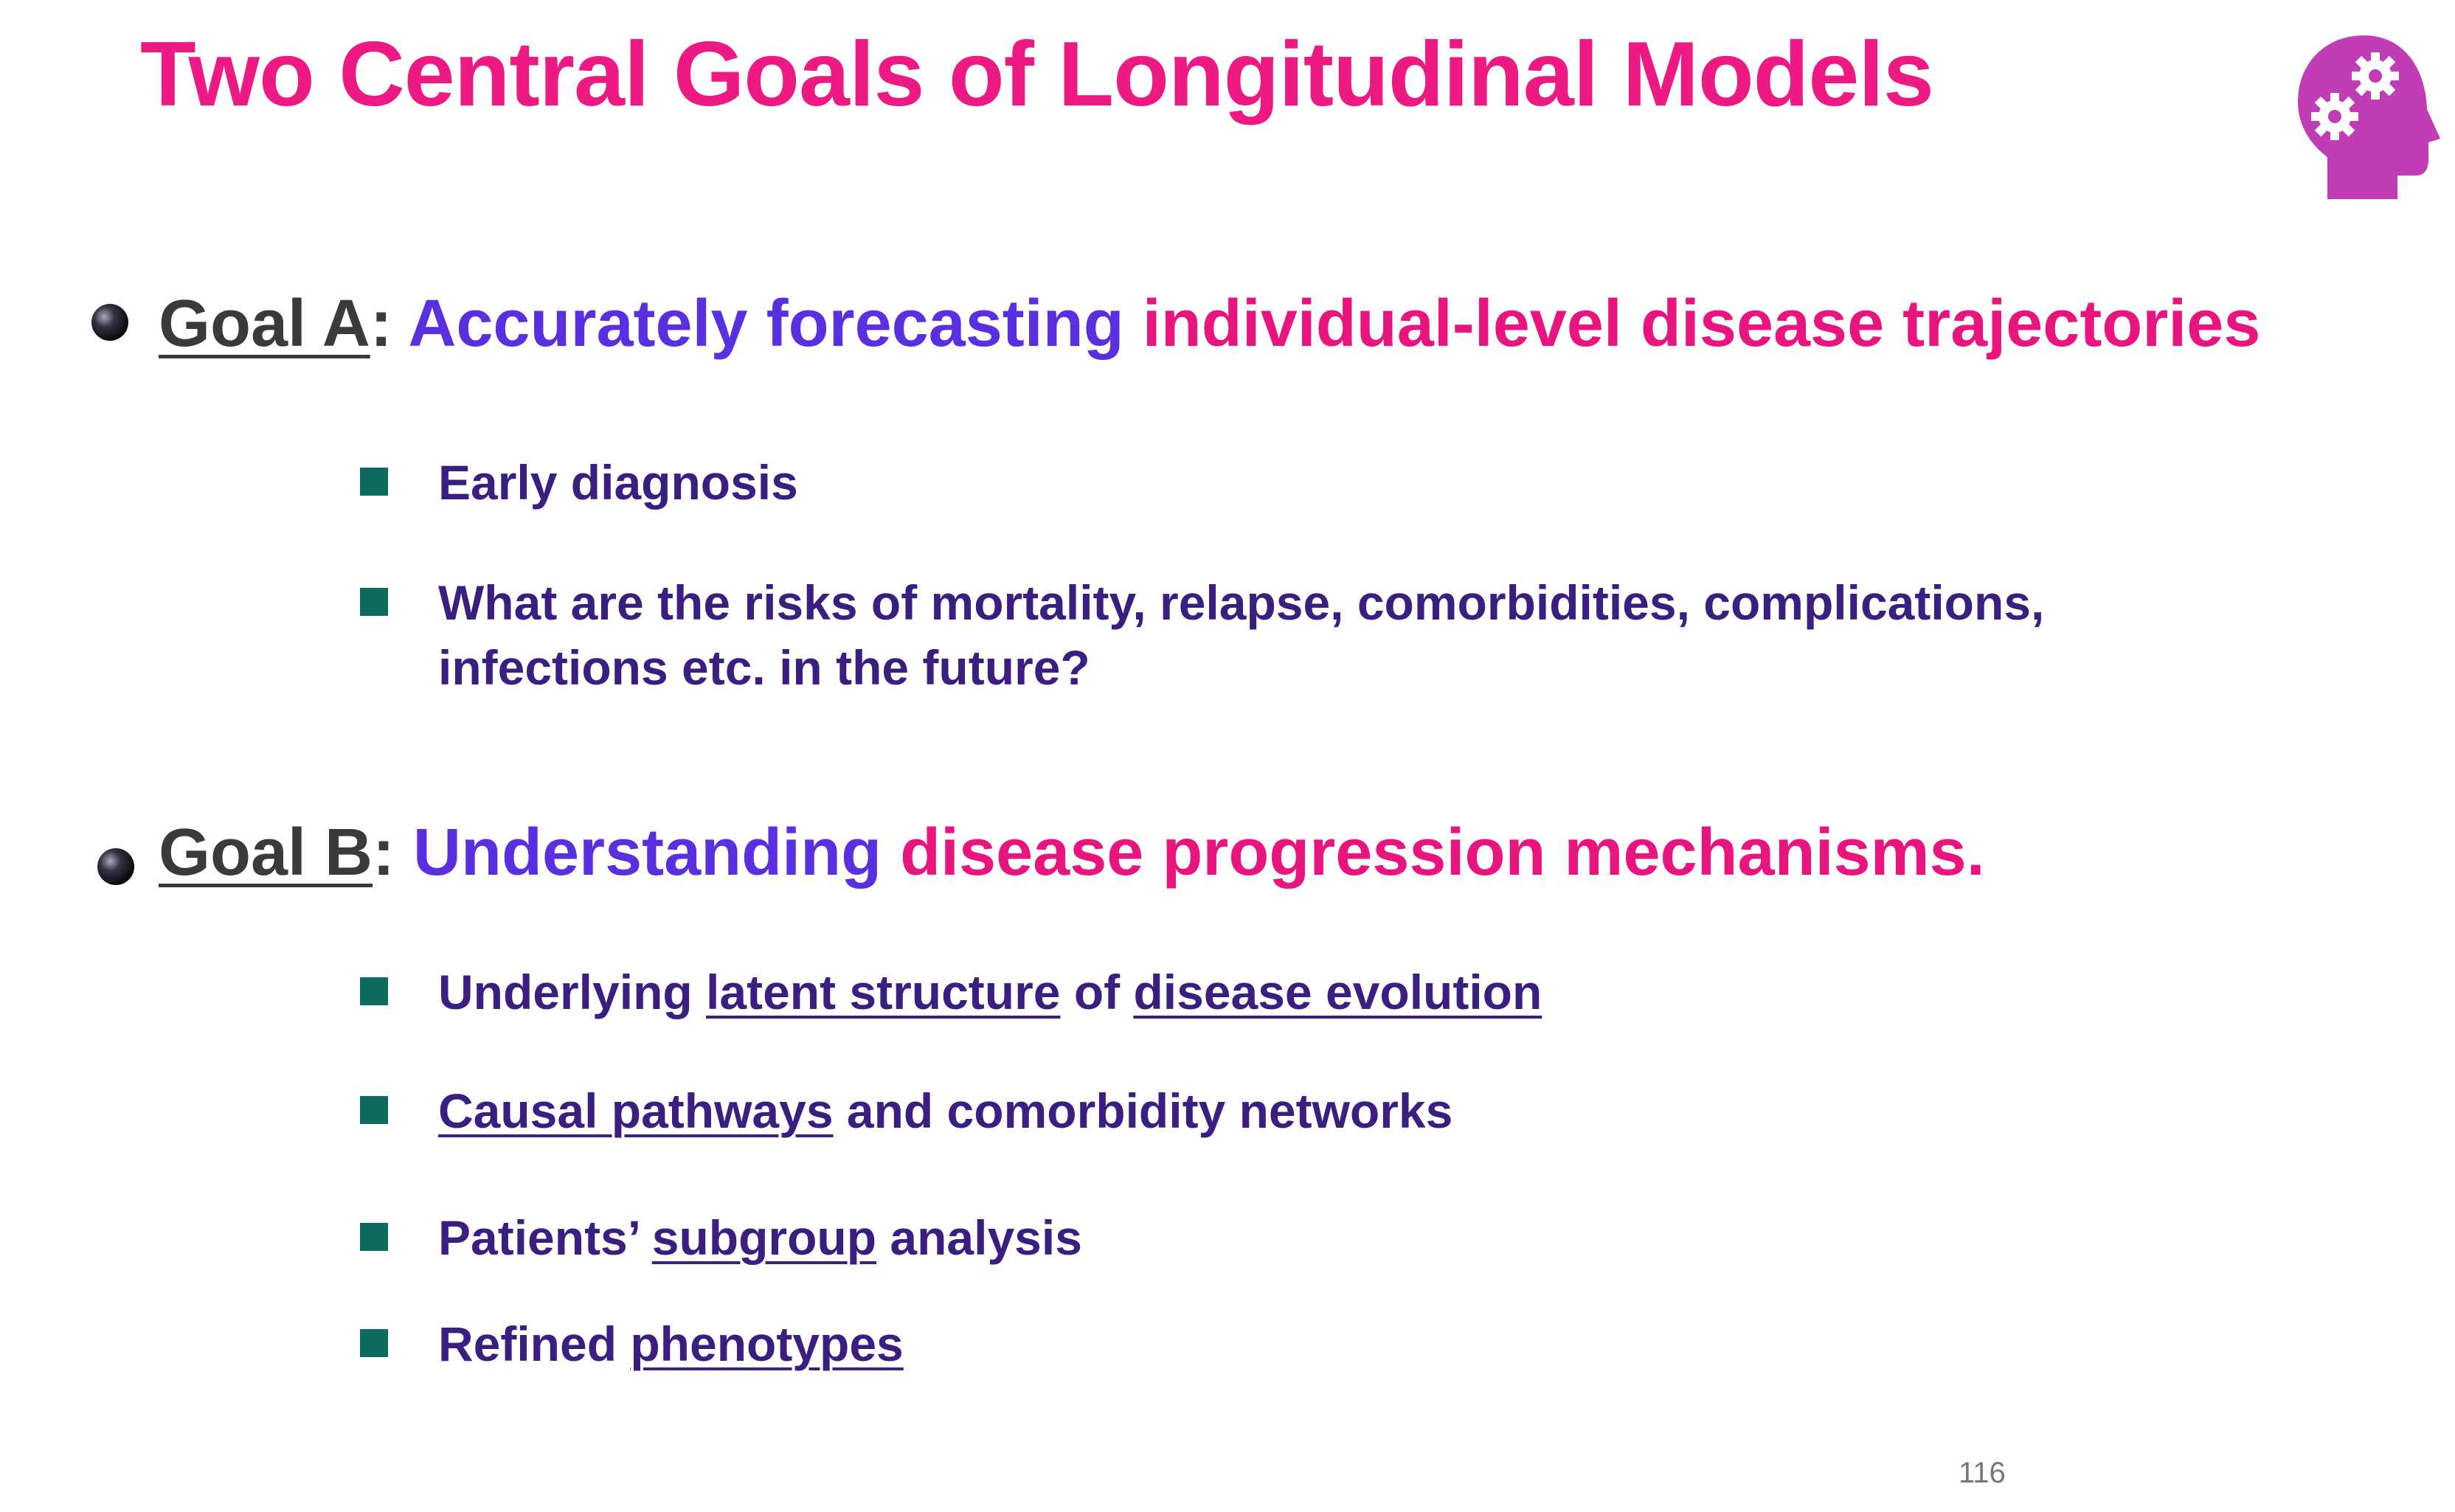 The height and width of the screenshot is (1512, 2455). Describe the element at coordinates (1097, 992) in the screenshot. I see `item-text: of` at that location.